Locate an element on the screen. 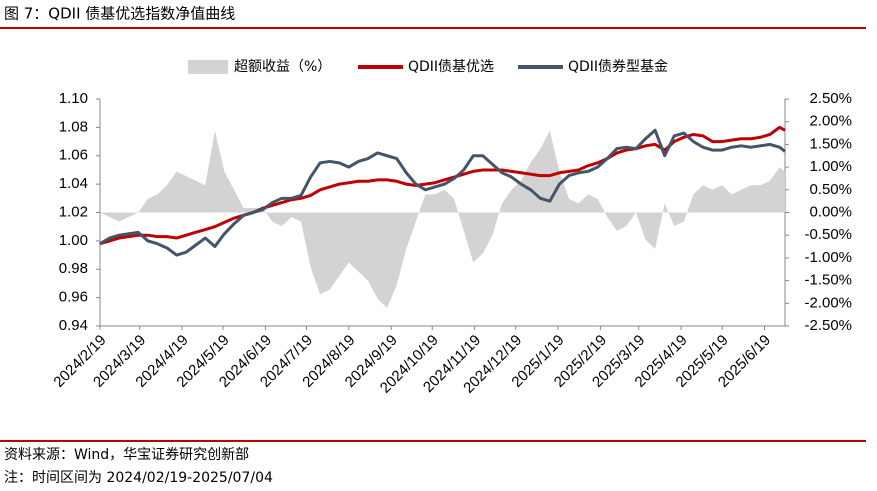 This screenshot has height=491, width=877. y-tick-label: 0.96 is located at coordinates (73, 297).